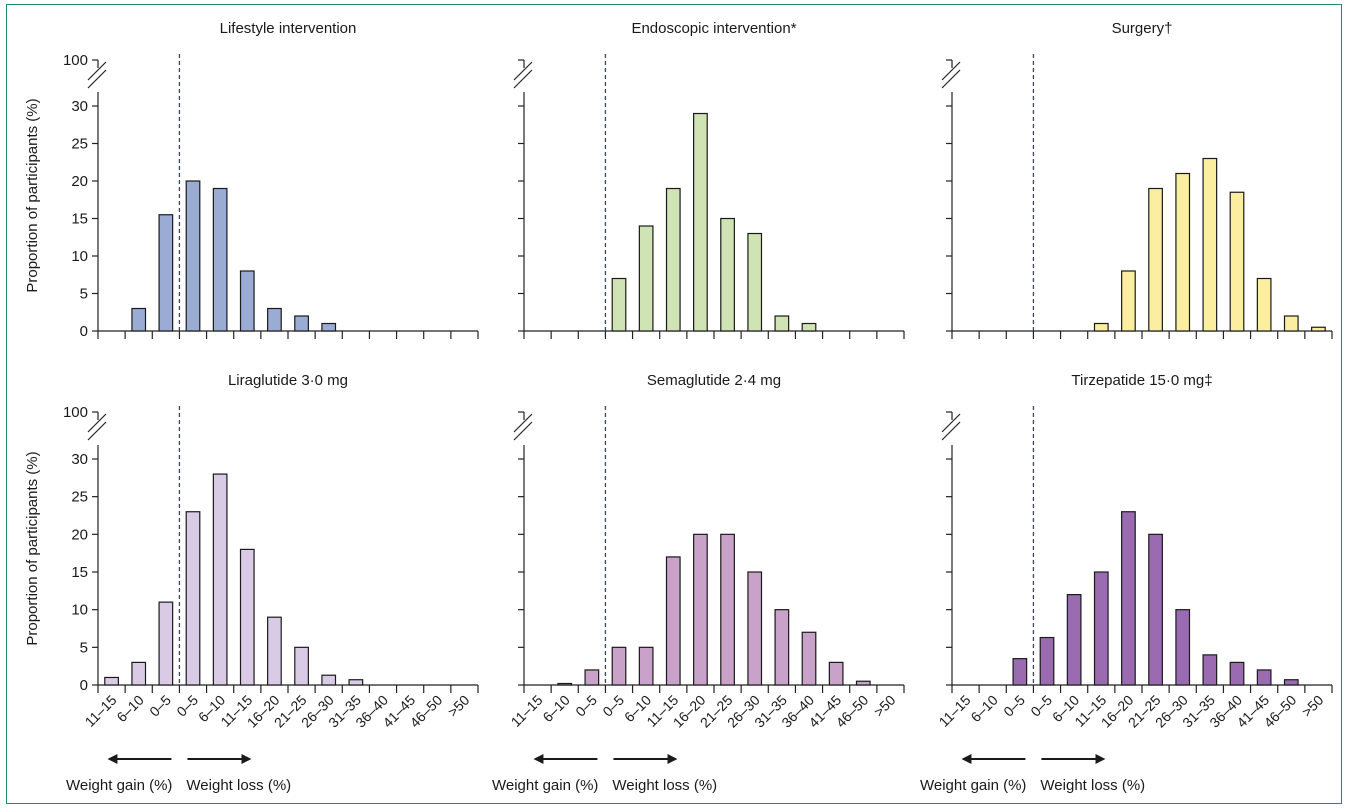  What do you see at coordinates (709, 179) in the screenshot?
I see `chart-panel-2: Endoscopic intervention*` at bounding box center [709, 179].